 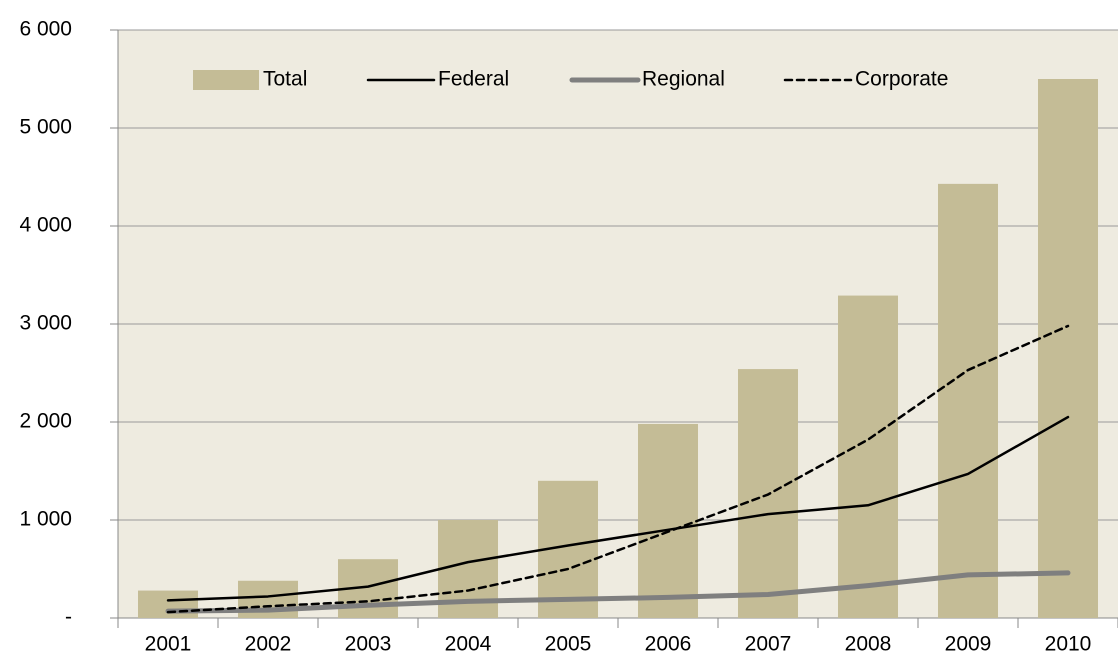 What do you see at coordinates (45, 29) in the screenshot?
I see `y-tick-label: 6 000` at bounding box center [45, 29].